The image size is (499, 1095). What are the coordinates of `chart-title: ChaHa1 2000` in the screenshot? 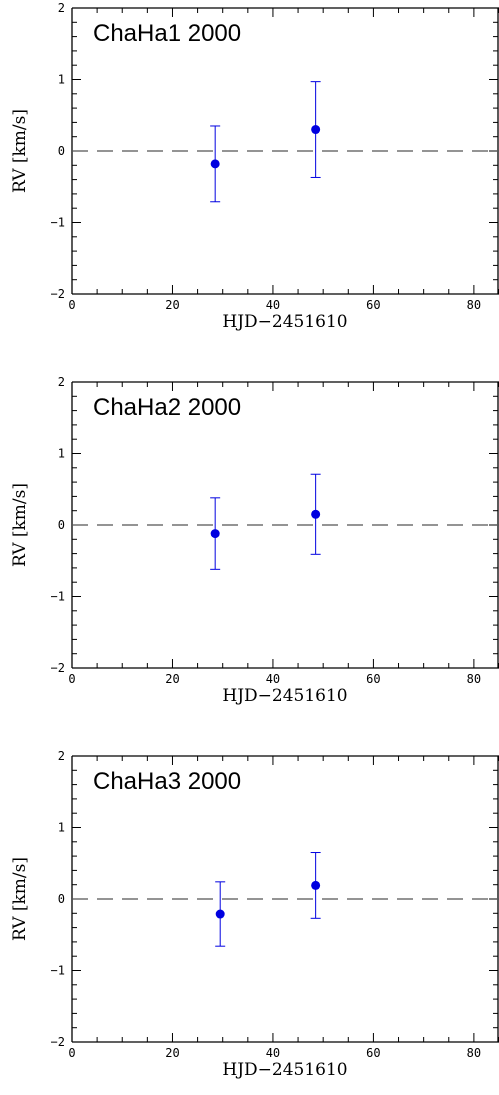 It's located at (167, 33).